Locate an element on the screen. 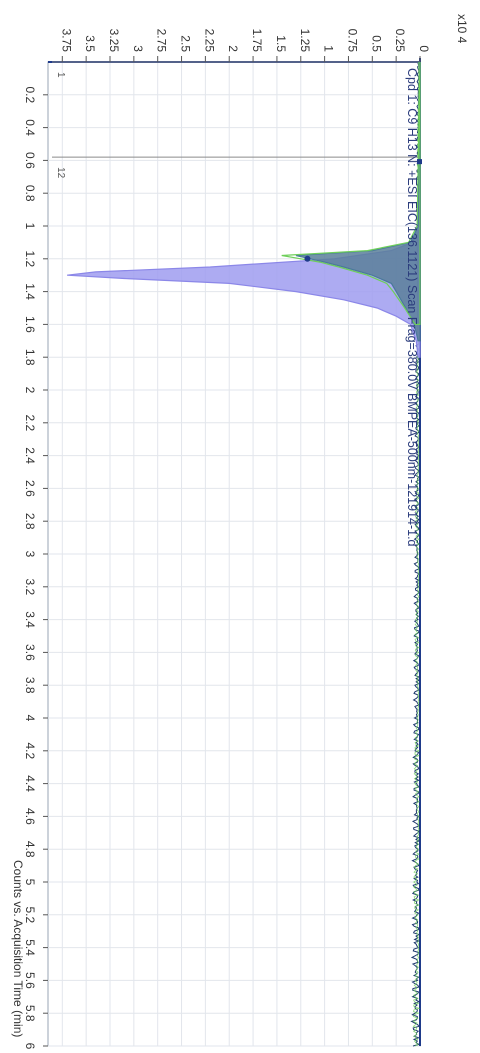  tick-label-time: 3.2 is located at coordinates (30, 586).